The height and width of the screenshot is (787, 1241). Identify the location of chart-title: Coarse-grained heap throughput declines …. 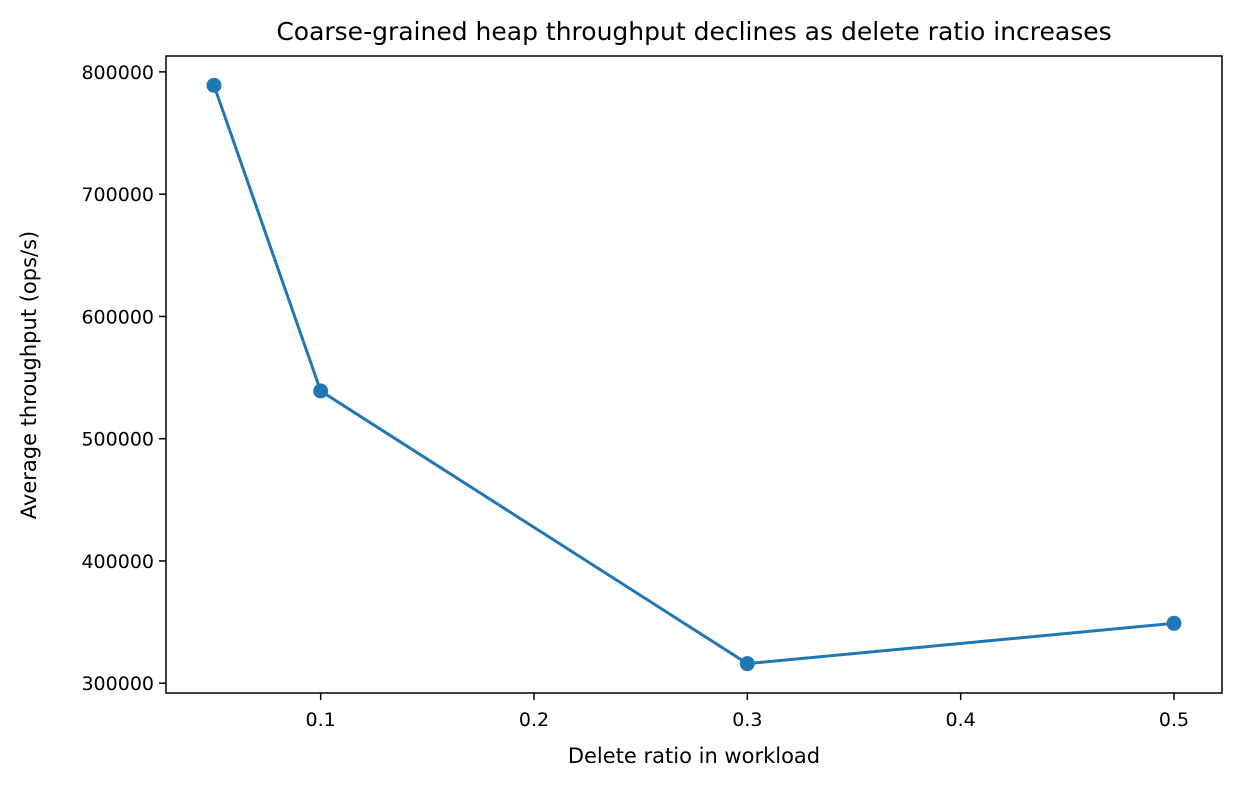
(693, 31).